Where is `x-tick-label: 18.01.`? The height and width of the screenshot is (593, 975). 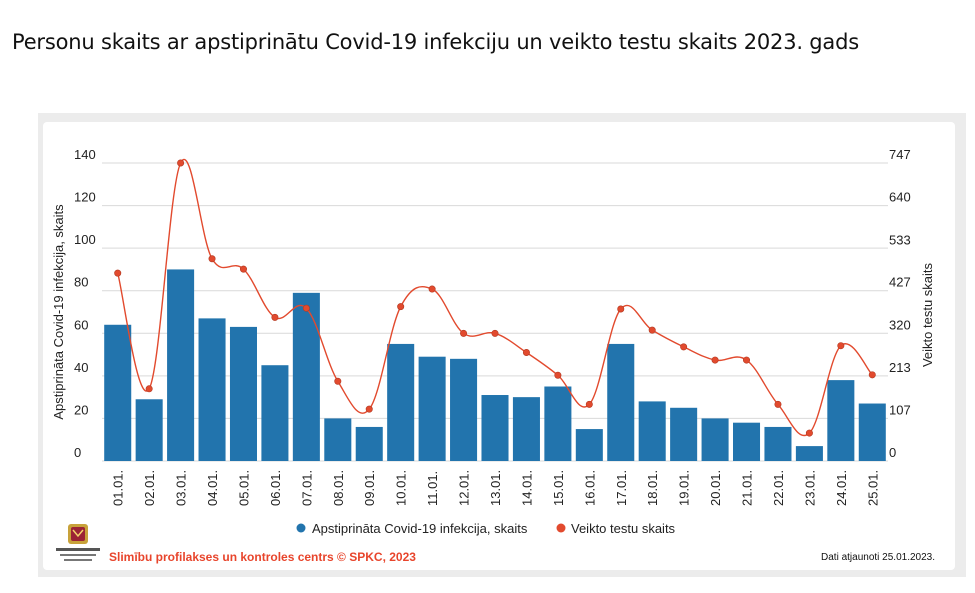
x-tick-label: 18.01. is located at coordinates (652, 488).